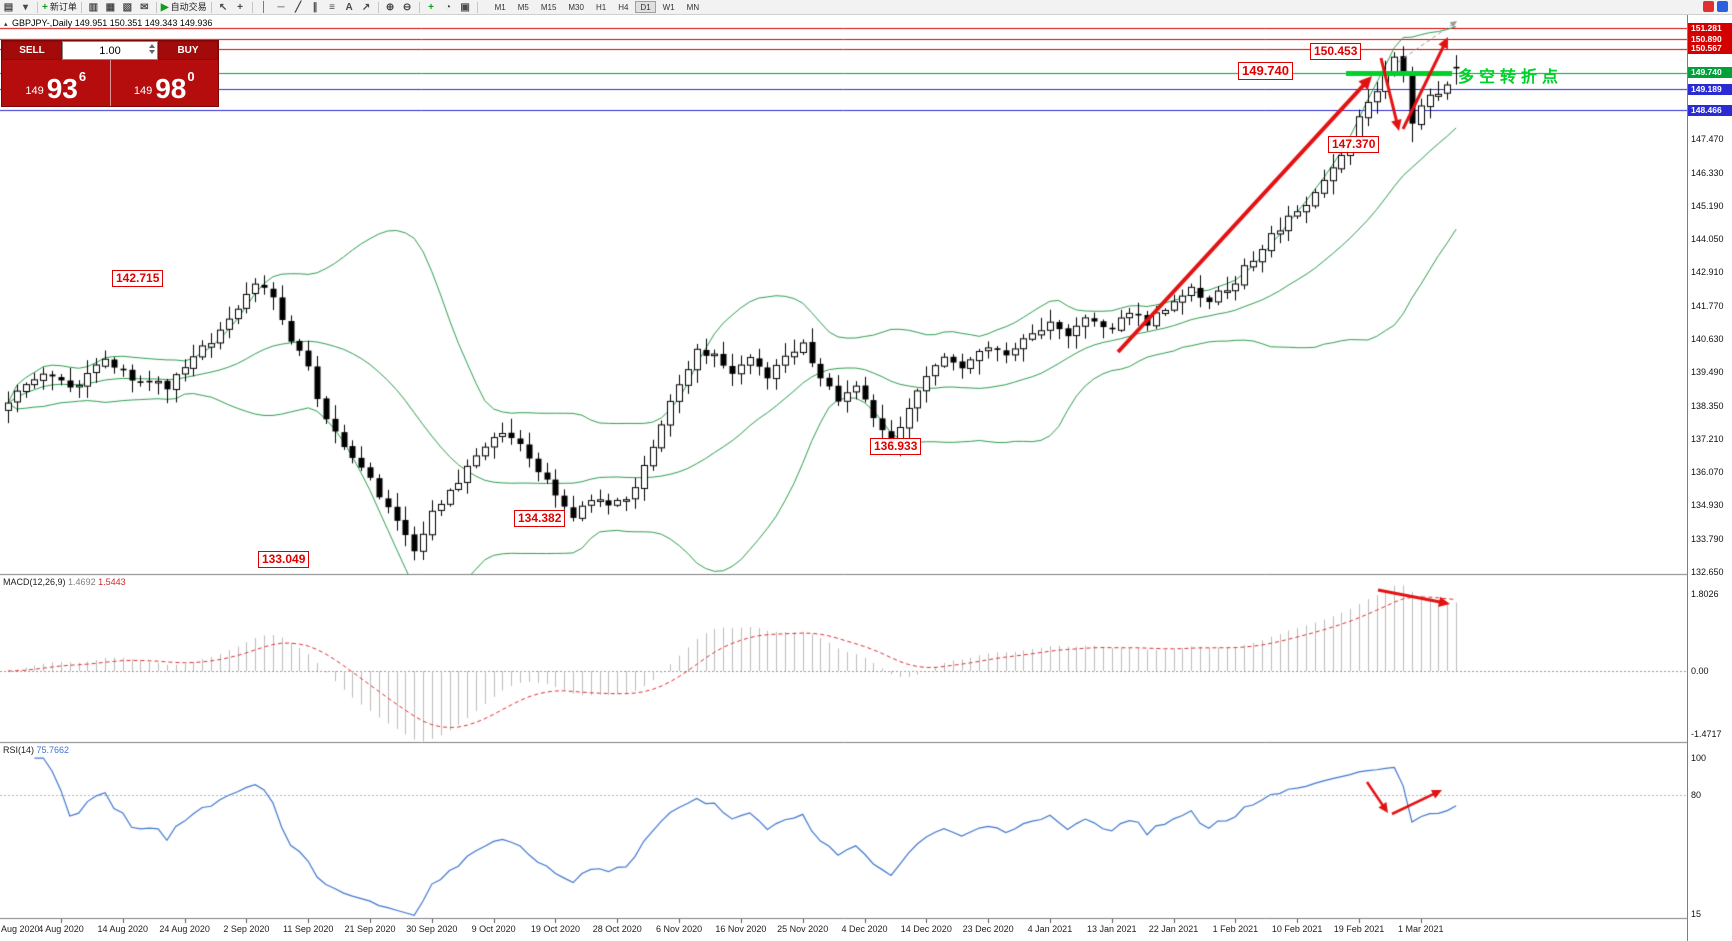 This screenshot has height=941, width=1732. I want to click on arrows-tool-icon: ↗, so click(366, 7).